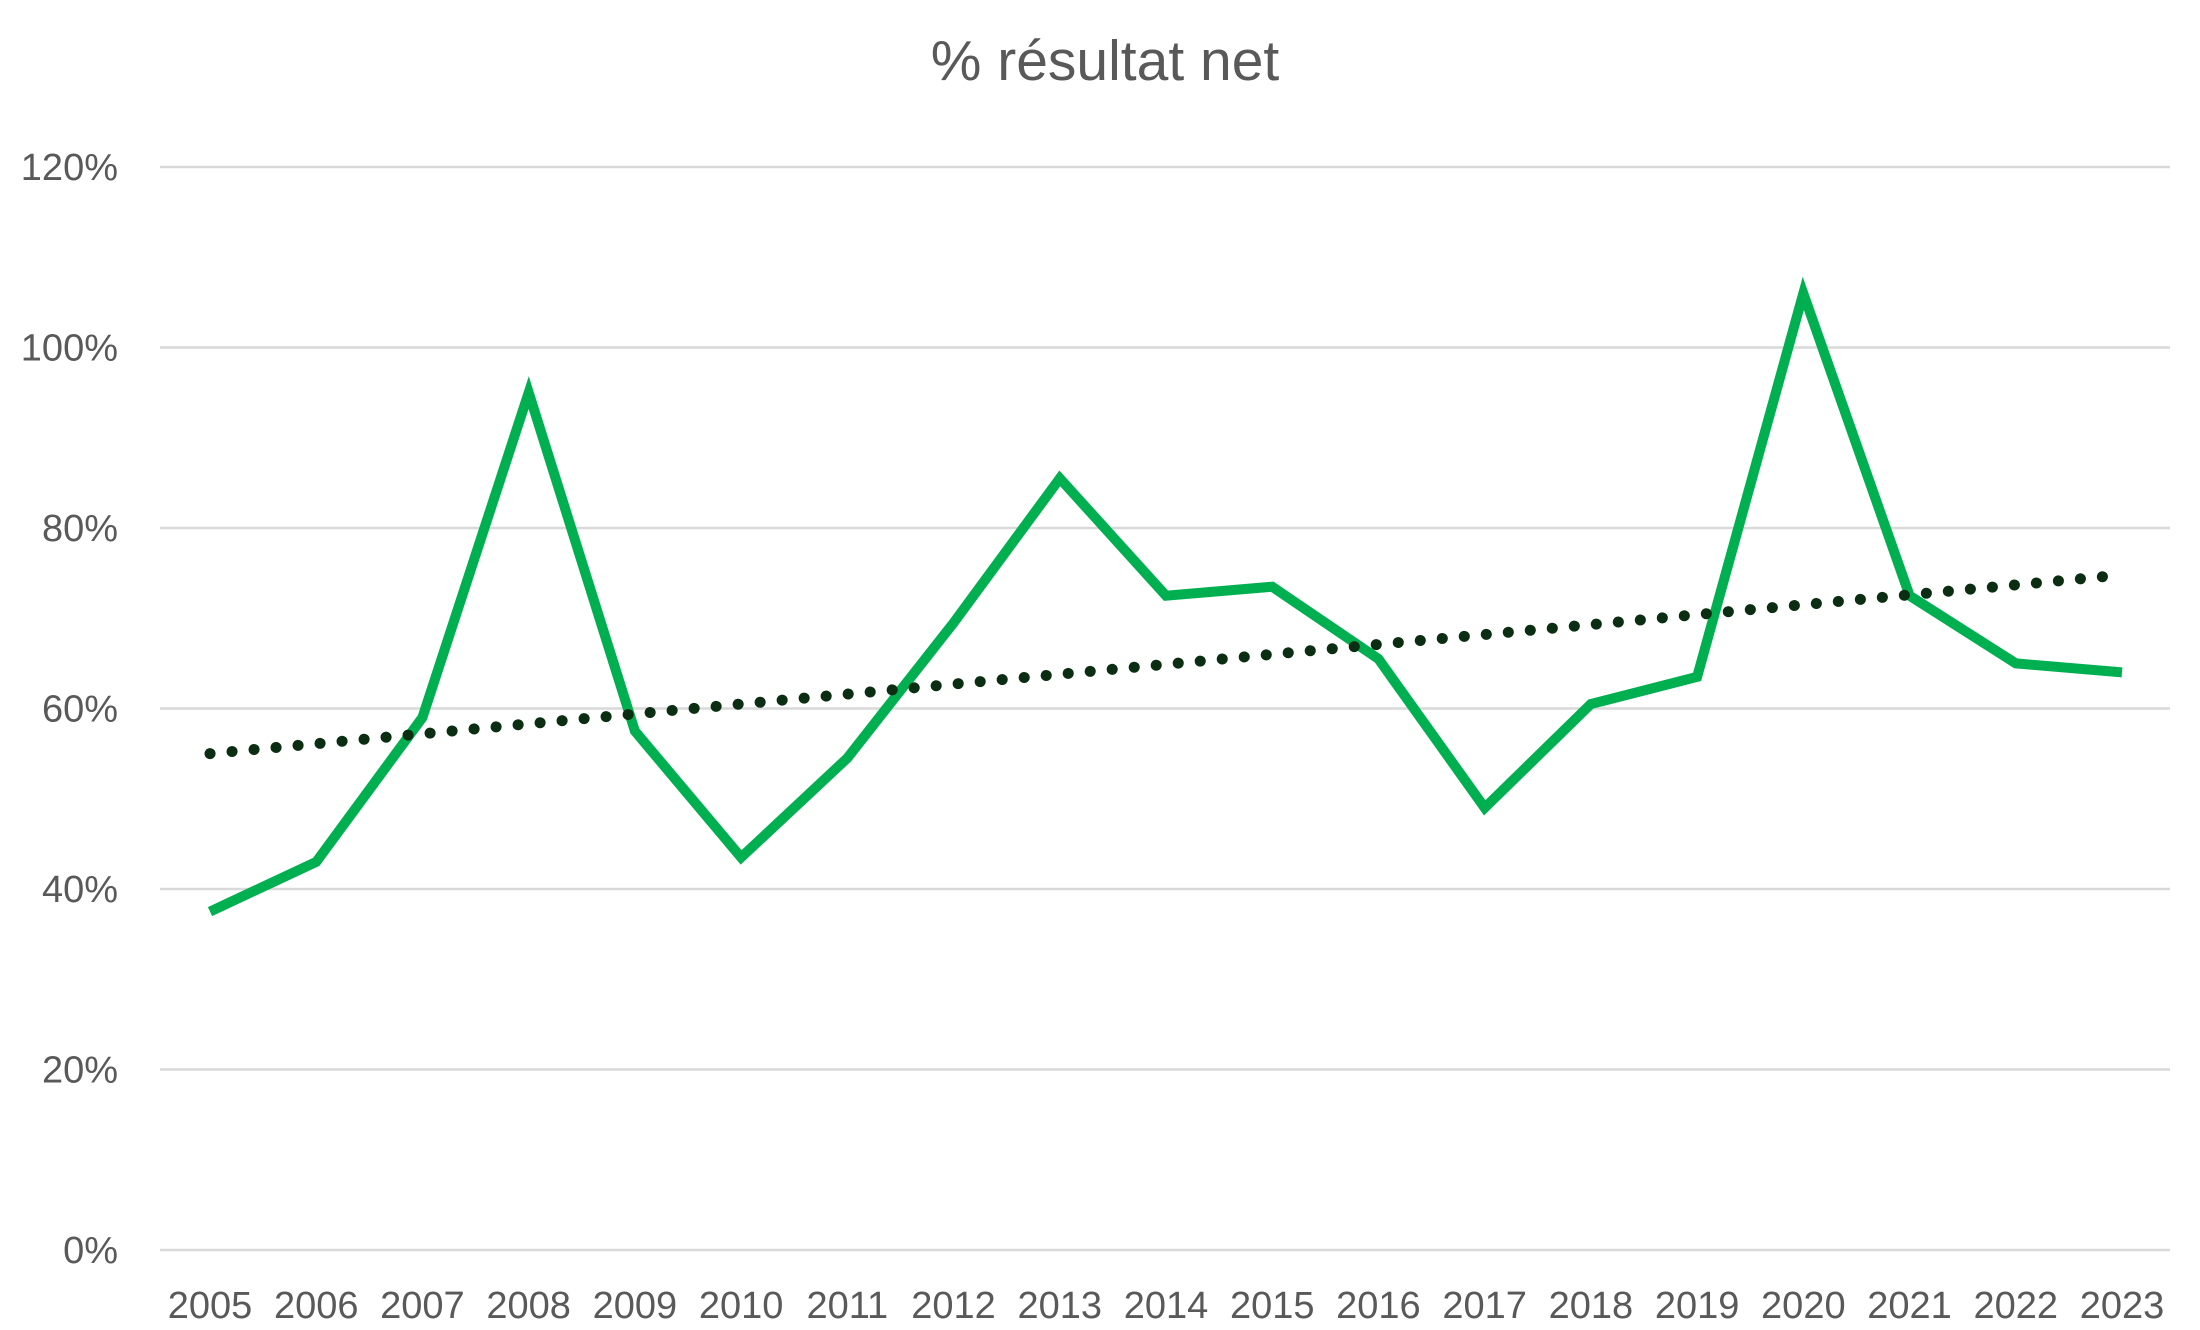 Image resolution: width=2200 pixels, height=1330 pixels. What do you see at coordinates (1697, 1306) in the screenshot?
I see `x-tick-label: 2019` at bounding box center [1697, 1306].